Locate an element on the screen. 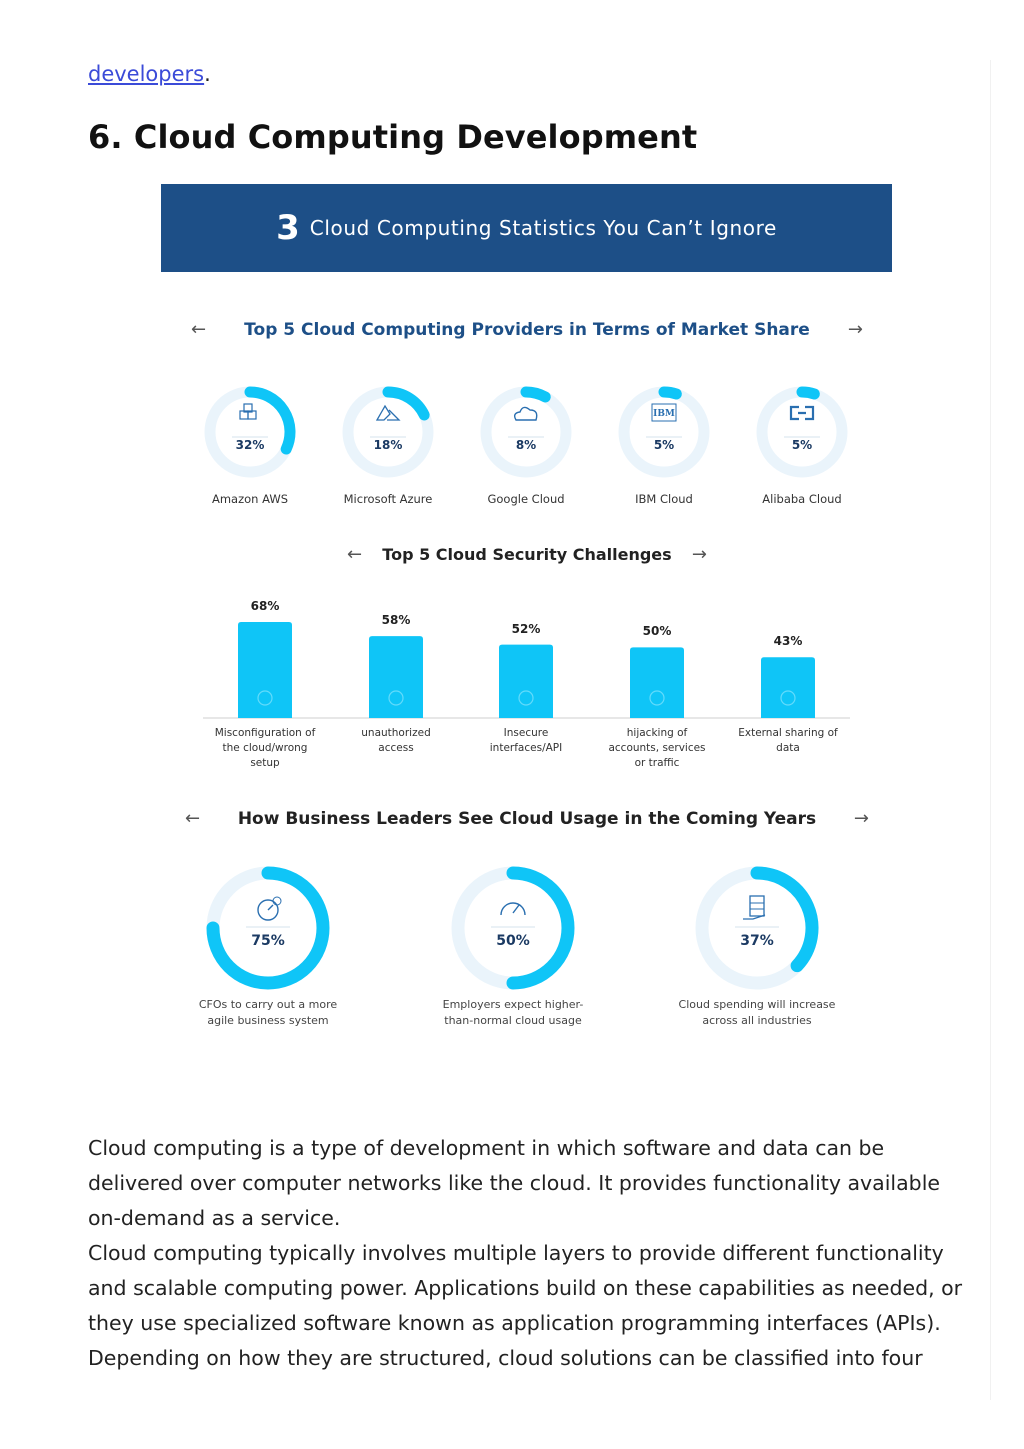  top-link-line: developers. is located at coordinates (149, 74).